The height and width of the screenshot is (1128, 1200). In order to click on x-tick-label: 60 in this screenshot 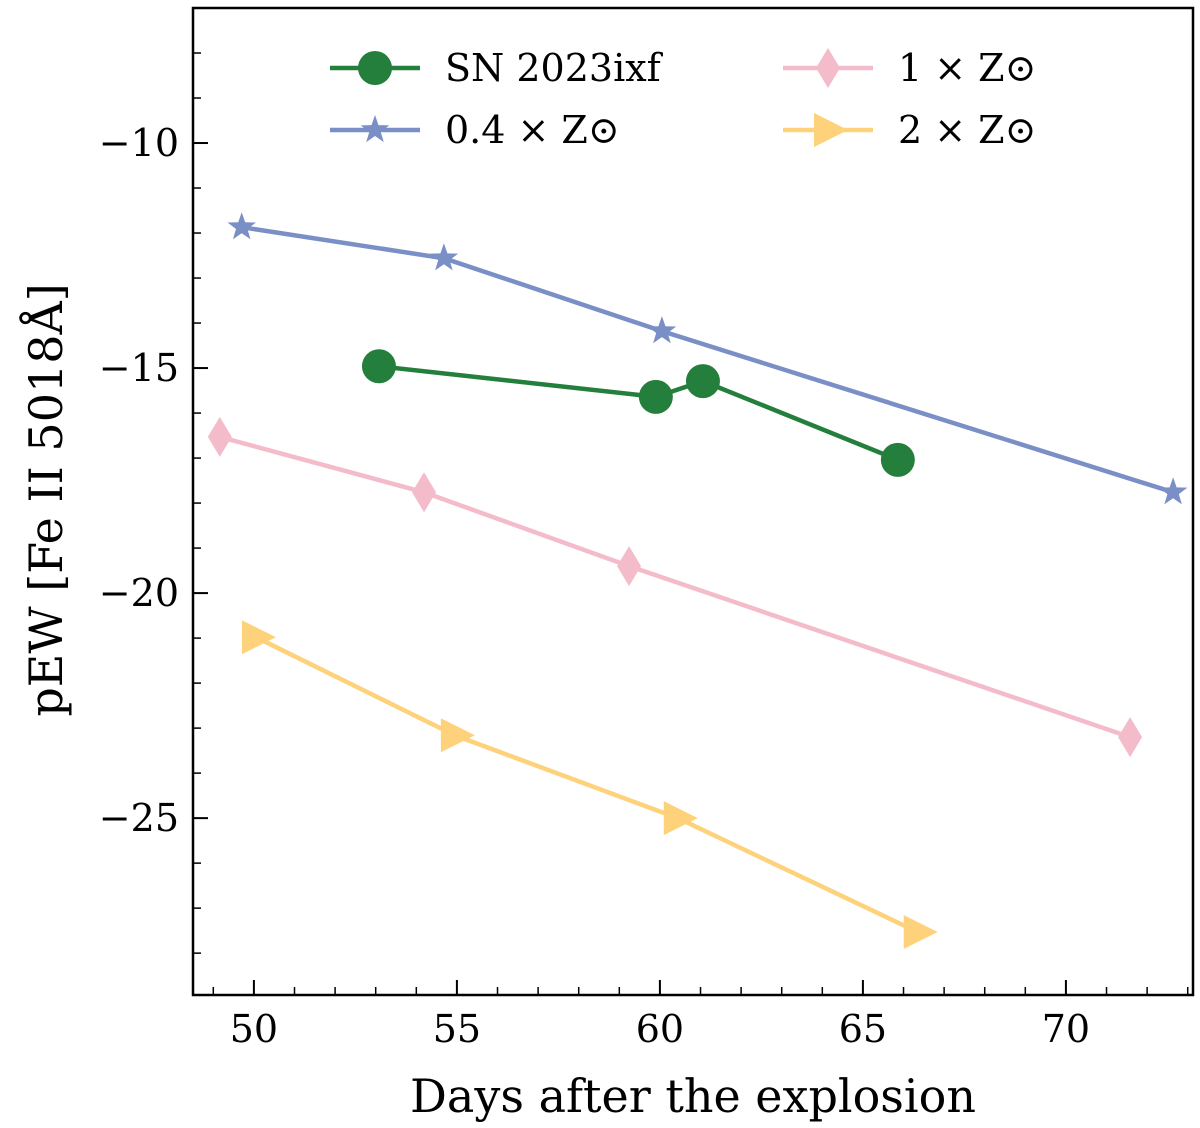, I will do `click(660, 1029)`.